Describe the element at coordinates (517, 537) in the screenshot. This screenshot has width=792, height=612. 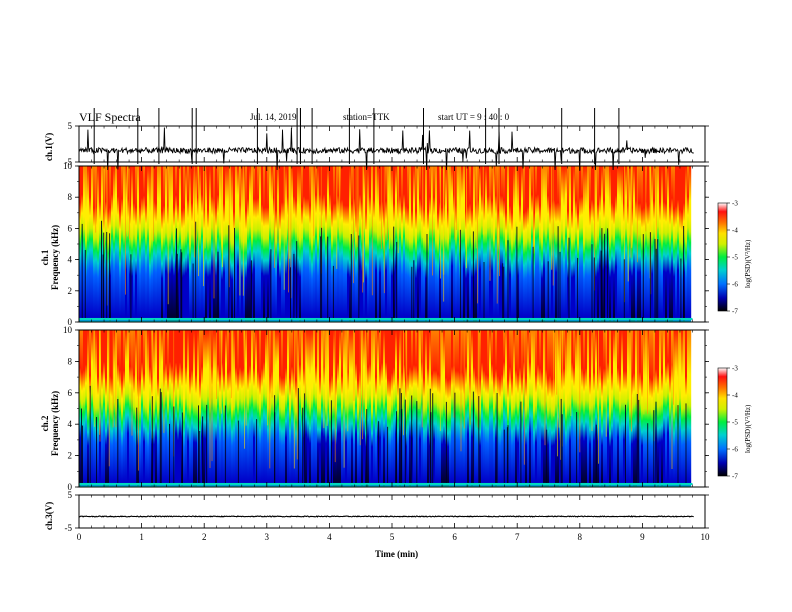
I see `x-tick-label: 7` at that location.